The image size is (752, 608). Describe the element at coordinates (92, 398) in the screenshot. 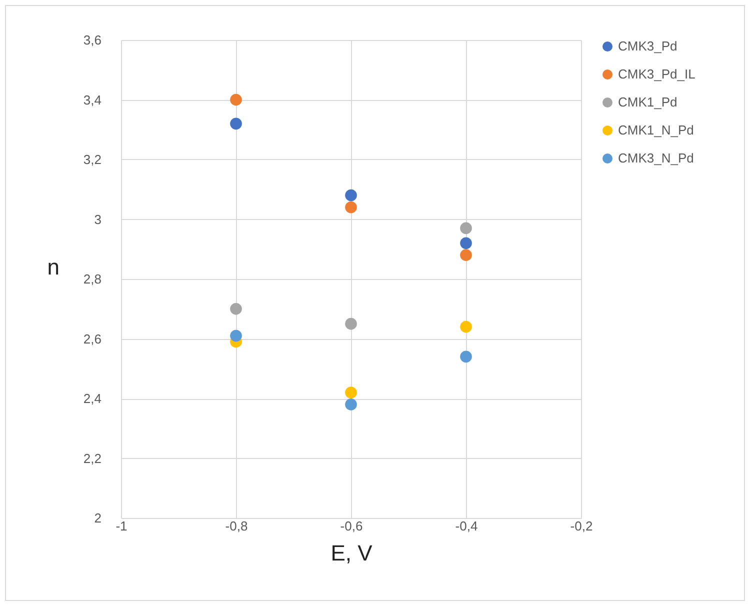

I see `y-tick-label: 2,4` at that location.